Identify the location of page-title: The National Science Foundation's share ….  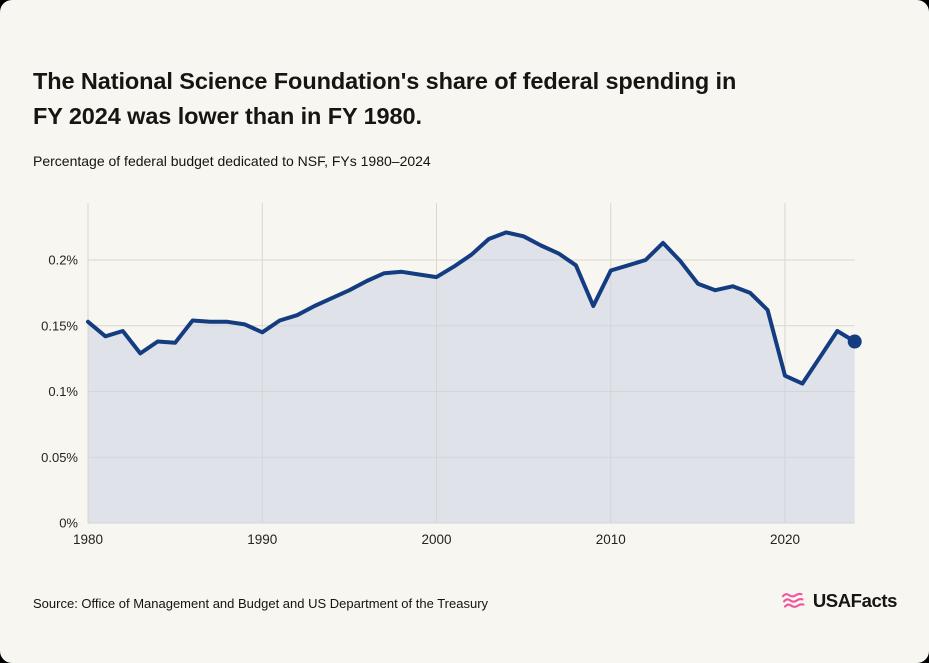
(468, 99).